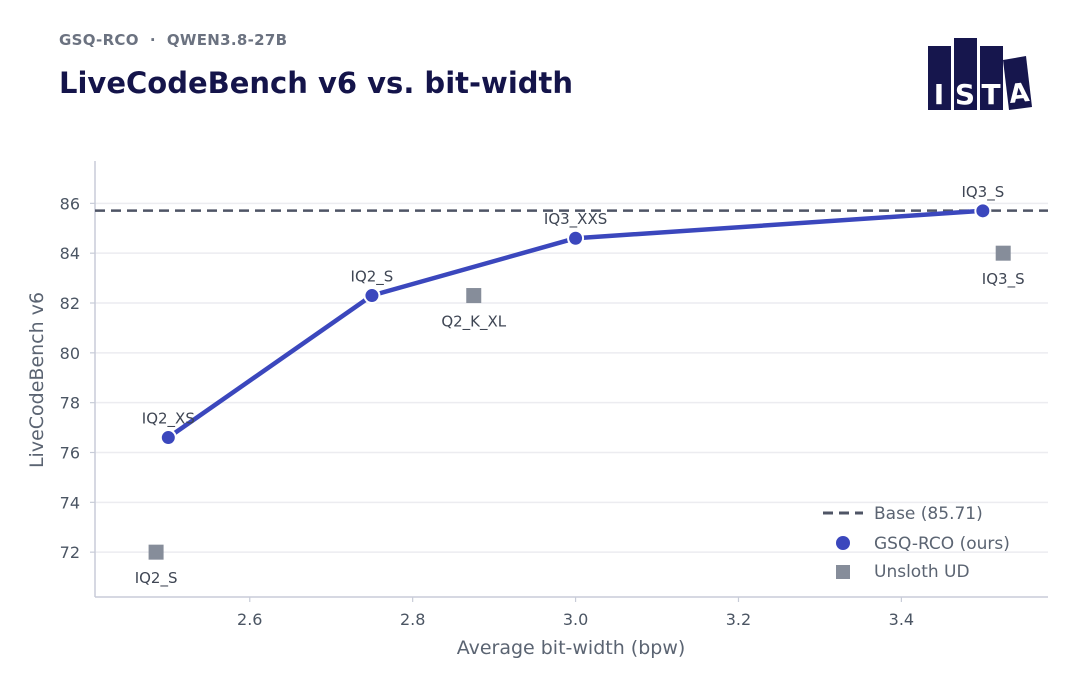  Describe the element at coordinates (70, 303) in the screenshot. I see `y-tick-label: 82` at that location.